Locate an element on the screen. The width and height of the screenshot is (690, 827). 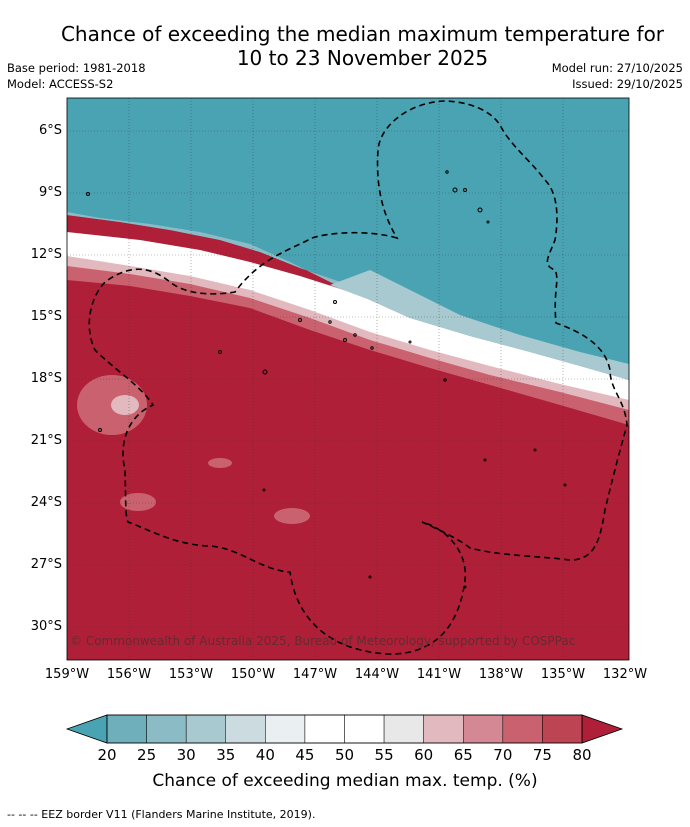
latitude-label: 27°S is located at coordinates (46, 564).